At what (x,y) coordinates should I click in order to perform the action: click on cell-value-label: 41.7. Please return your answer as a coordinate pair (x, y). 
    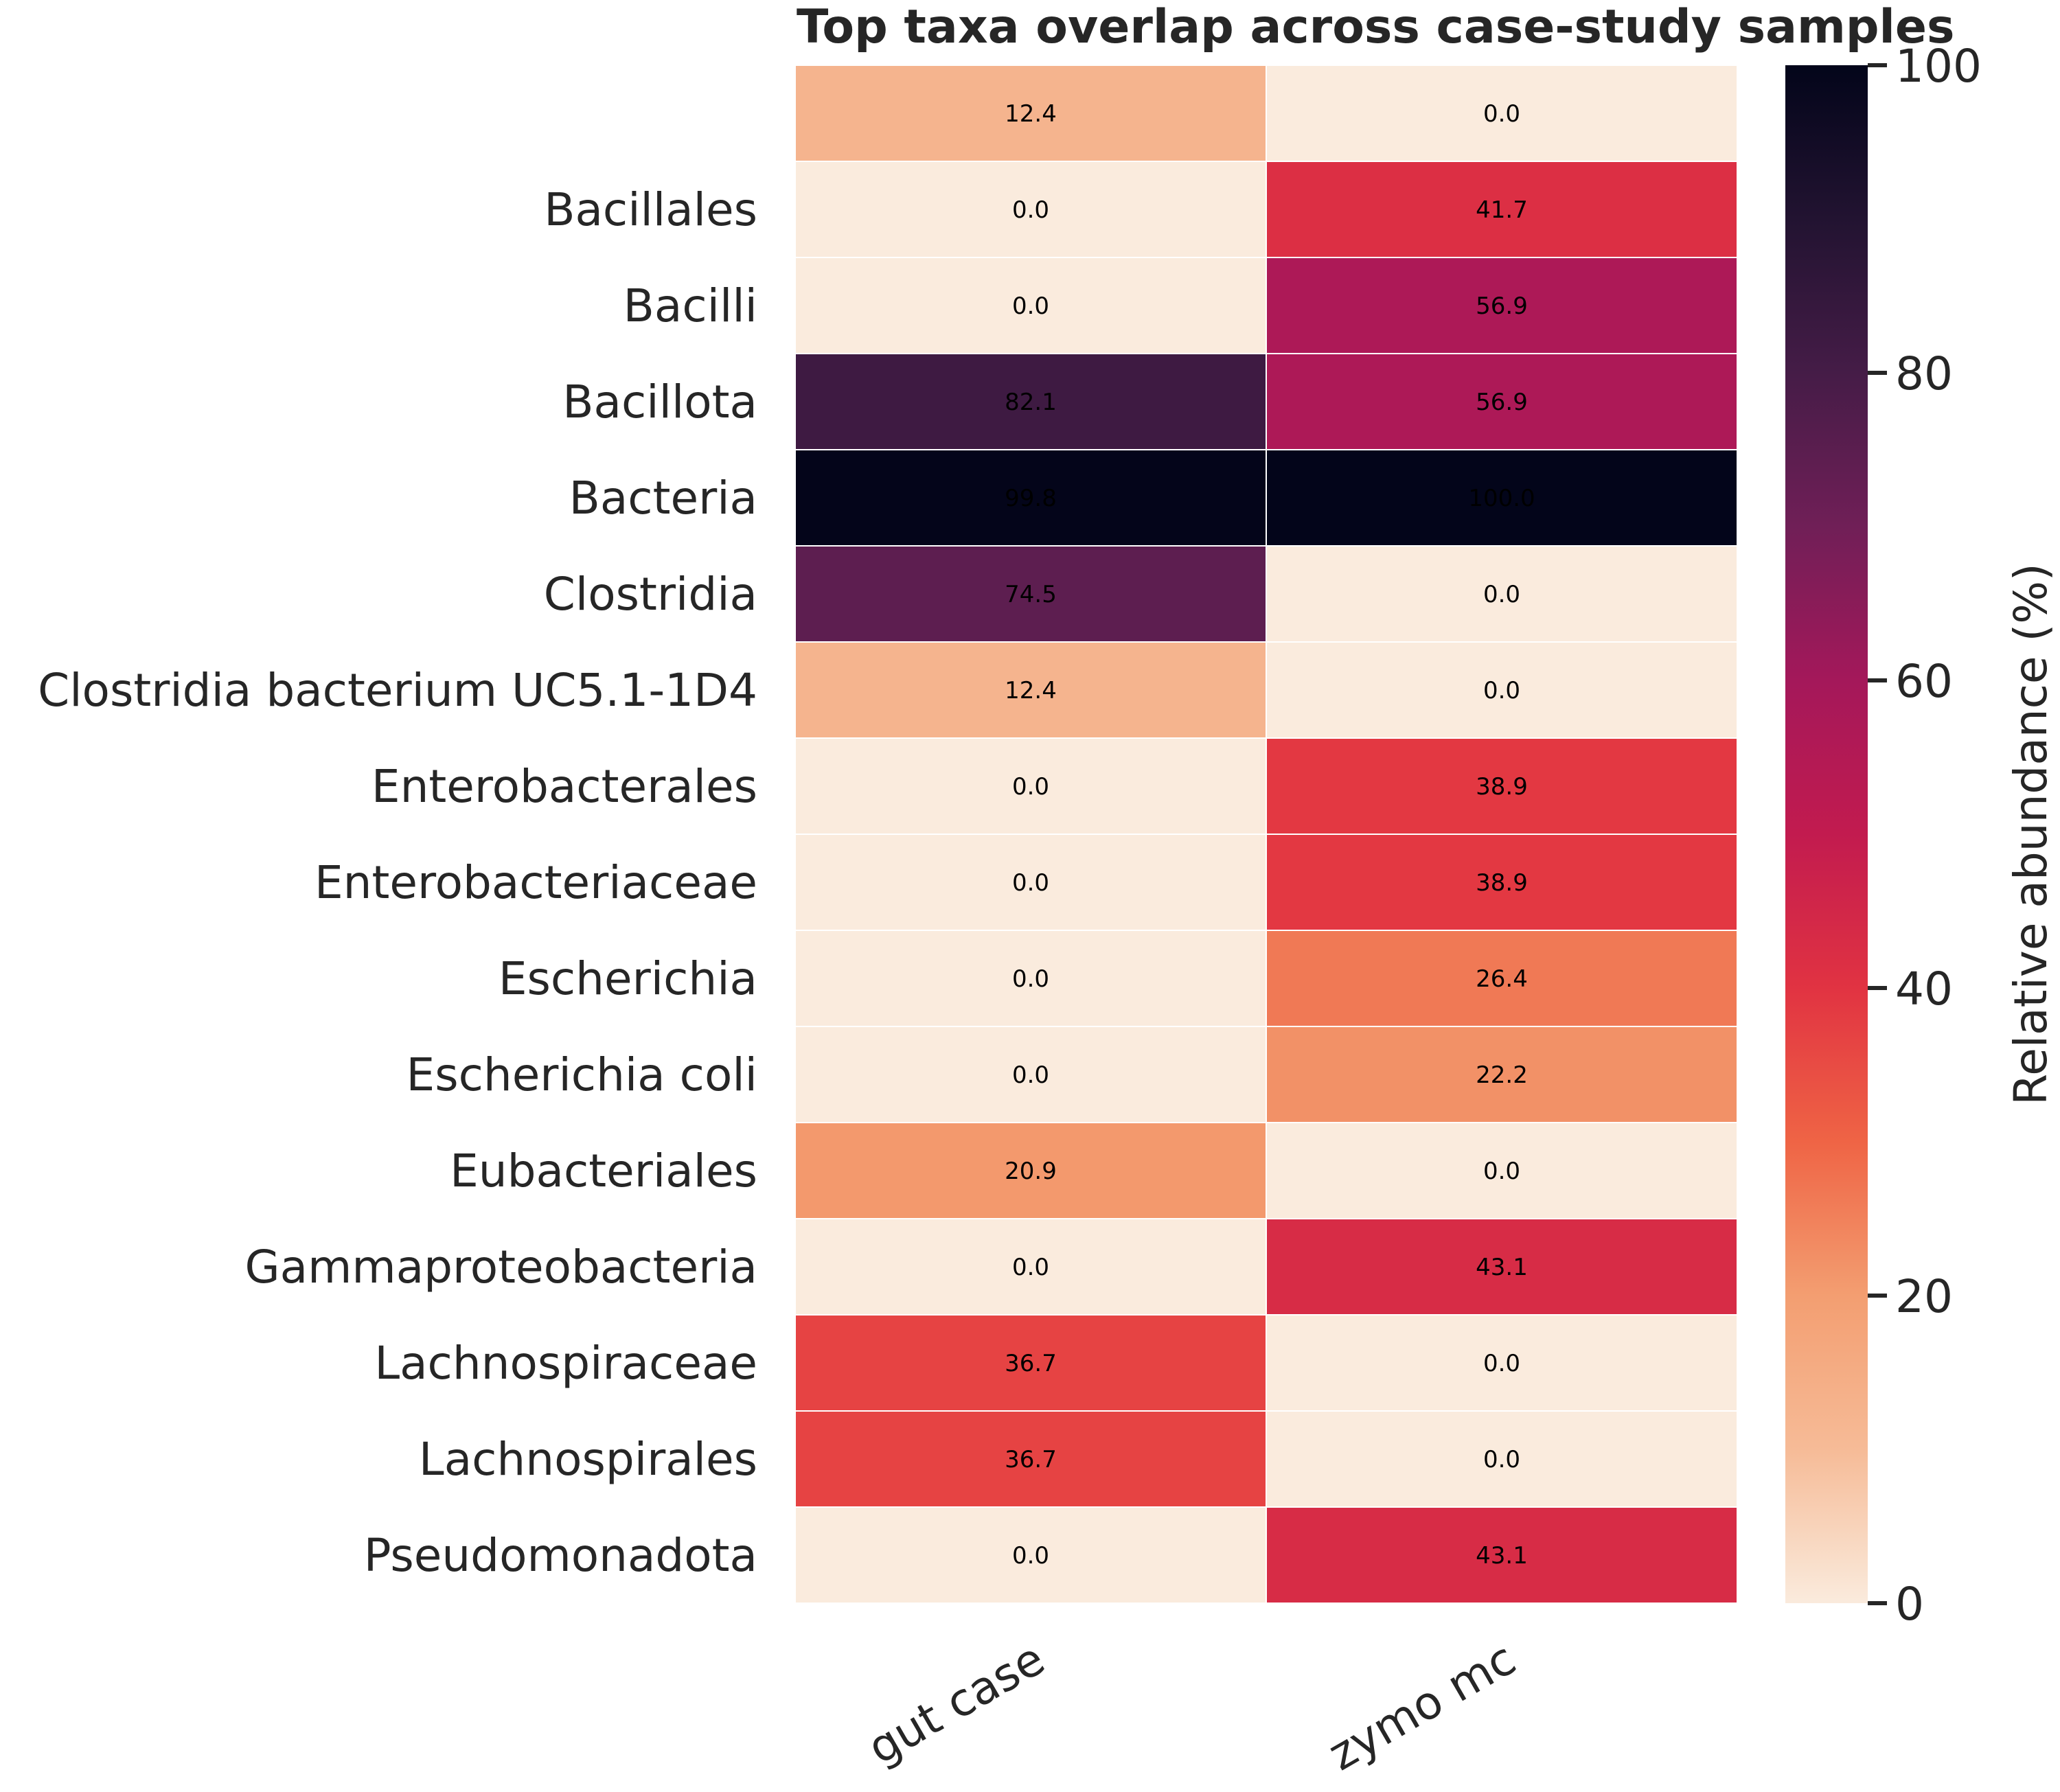
    Looking at the image, I should click on (1502, 210).